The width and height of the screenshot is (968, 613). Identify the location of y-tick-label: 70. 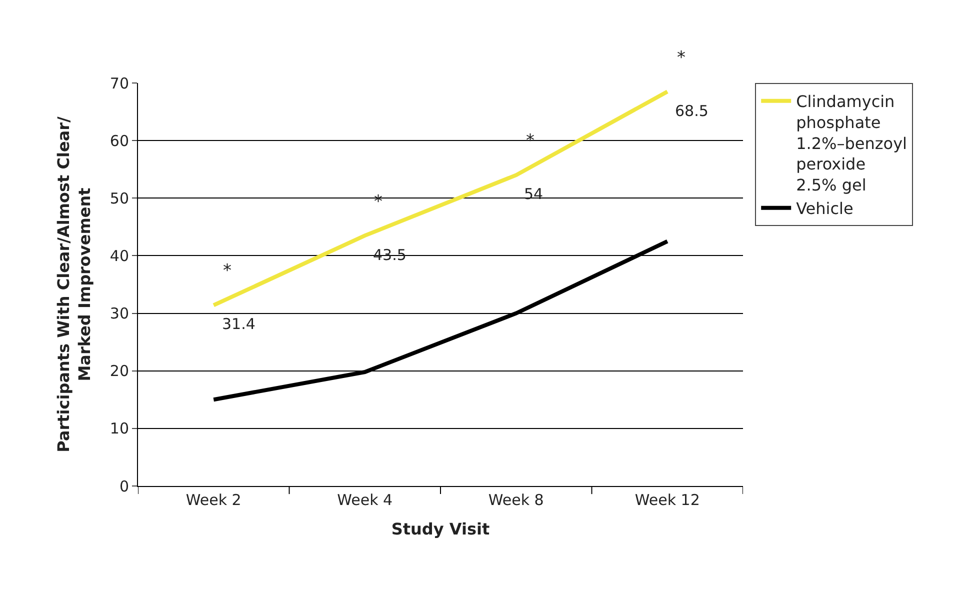
(119, 83).